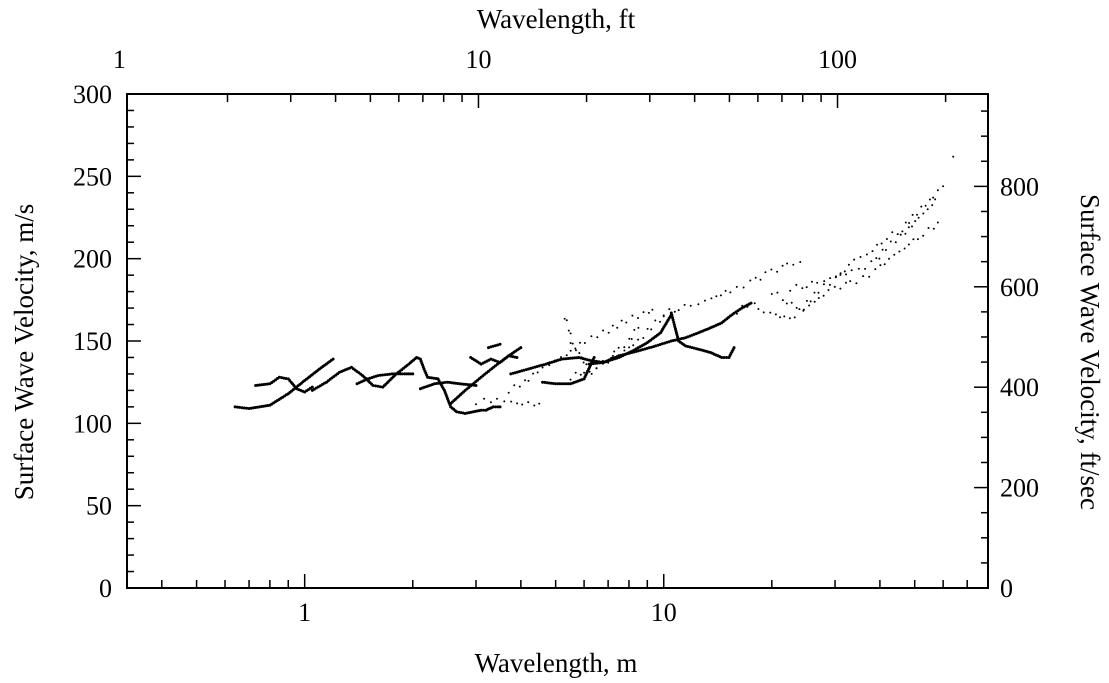  What do you see at coordinates (1006, 588) in the screenshot?
I see `y-tick-label-right: 0` at bounding box center [1006, 588].